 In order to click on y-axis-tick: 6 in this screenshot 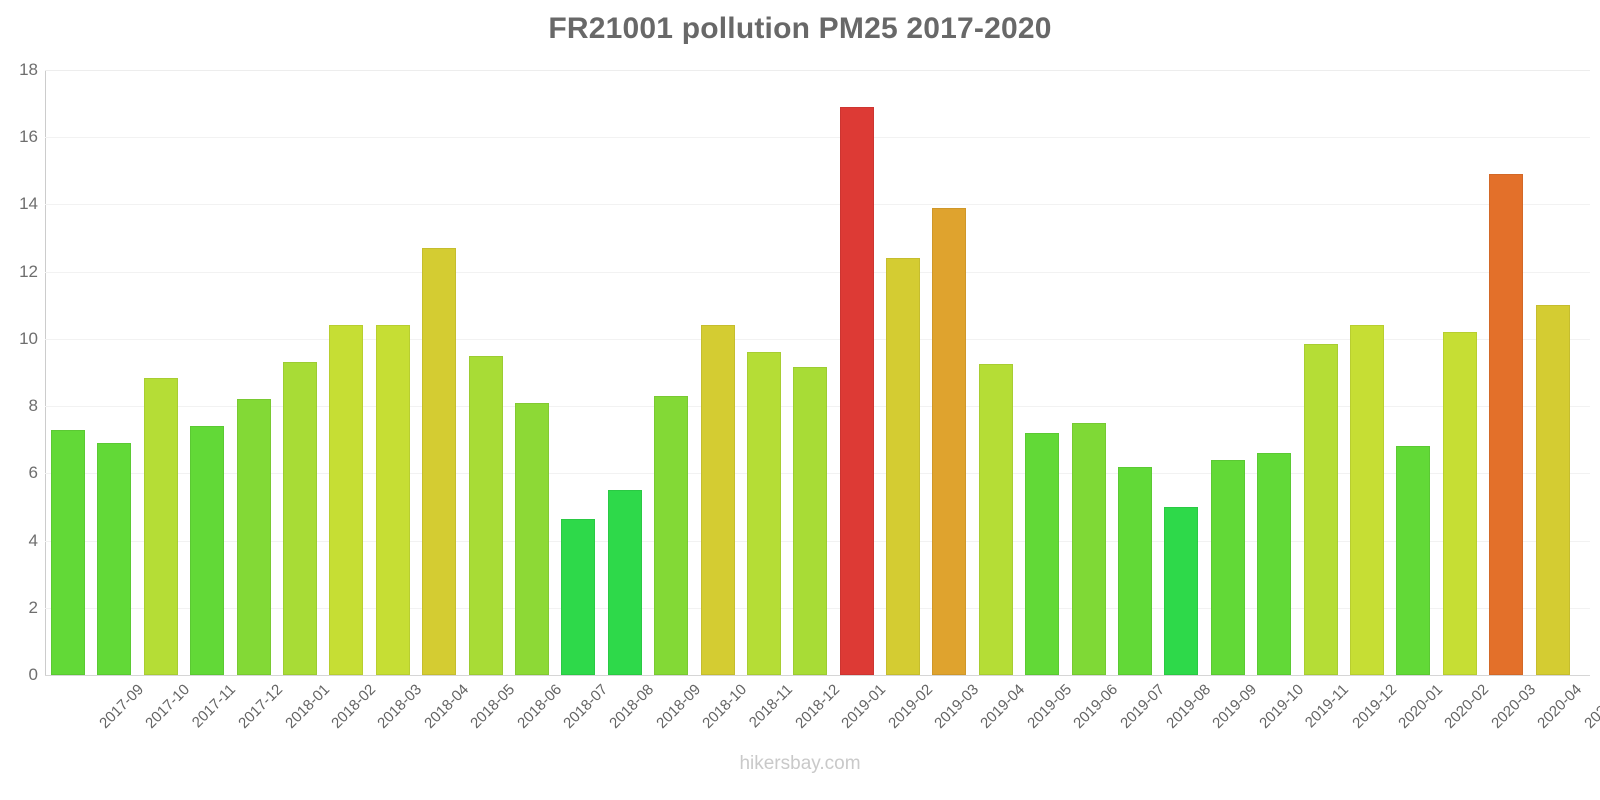, I will do `click(33, 473)`.